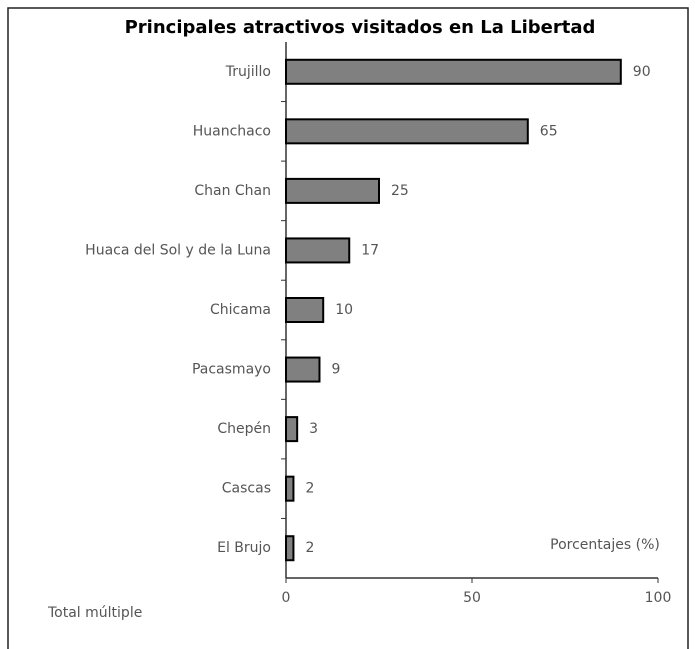  I want to click on x-tick-label: 0, so click(286, 598).